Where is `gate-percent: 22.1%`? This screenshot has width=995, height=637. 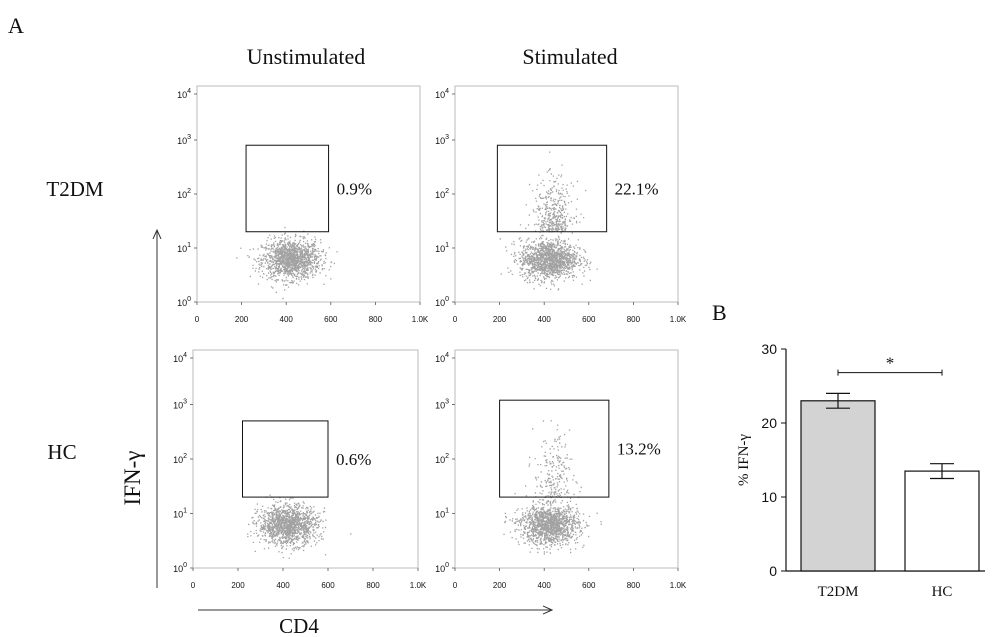
gate-percent: 22.1% is located at coordinates (637, 188).